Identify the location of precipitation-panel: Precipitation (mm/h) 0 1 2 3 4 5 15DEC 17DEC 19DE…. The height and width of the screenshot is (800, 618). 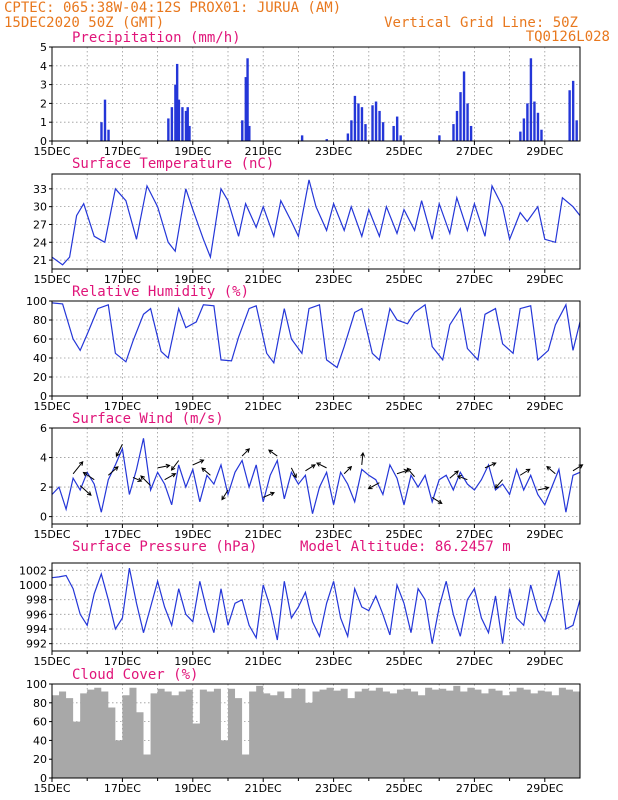
(307, 94).